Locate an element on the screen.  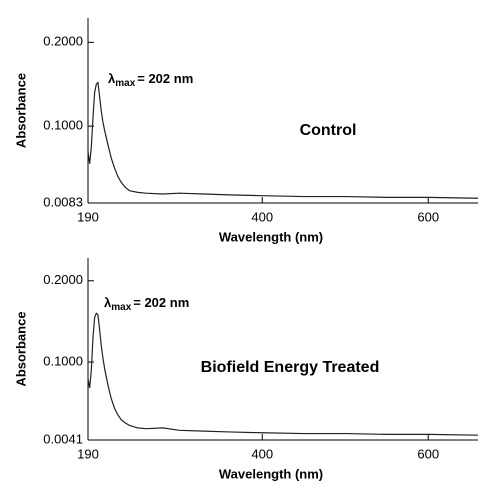
panel-label: Control is located at coordinates (328, 130).